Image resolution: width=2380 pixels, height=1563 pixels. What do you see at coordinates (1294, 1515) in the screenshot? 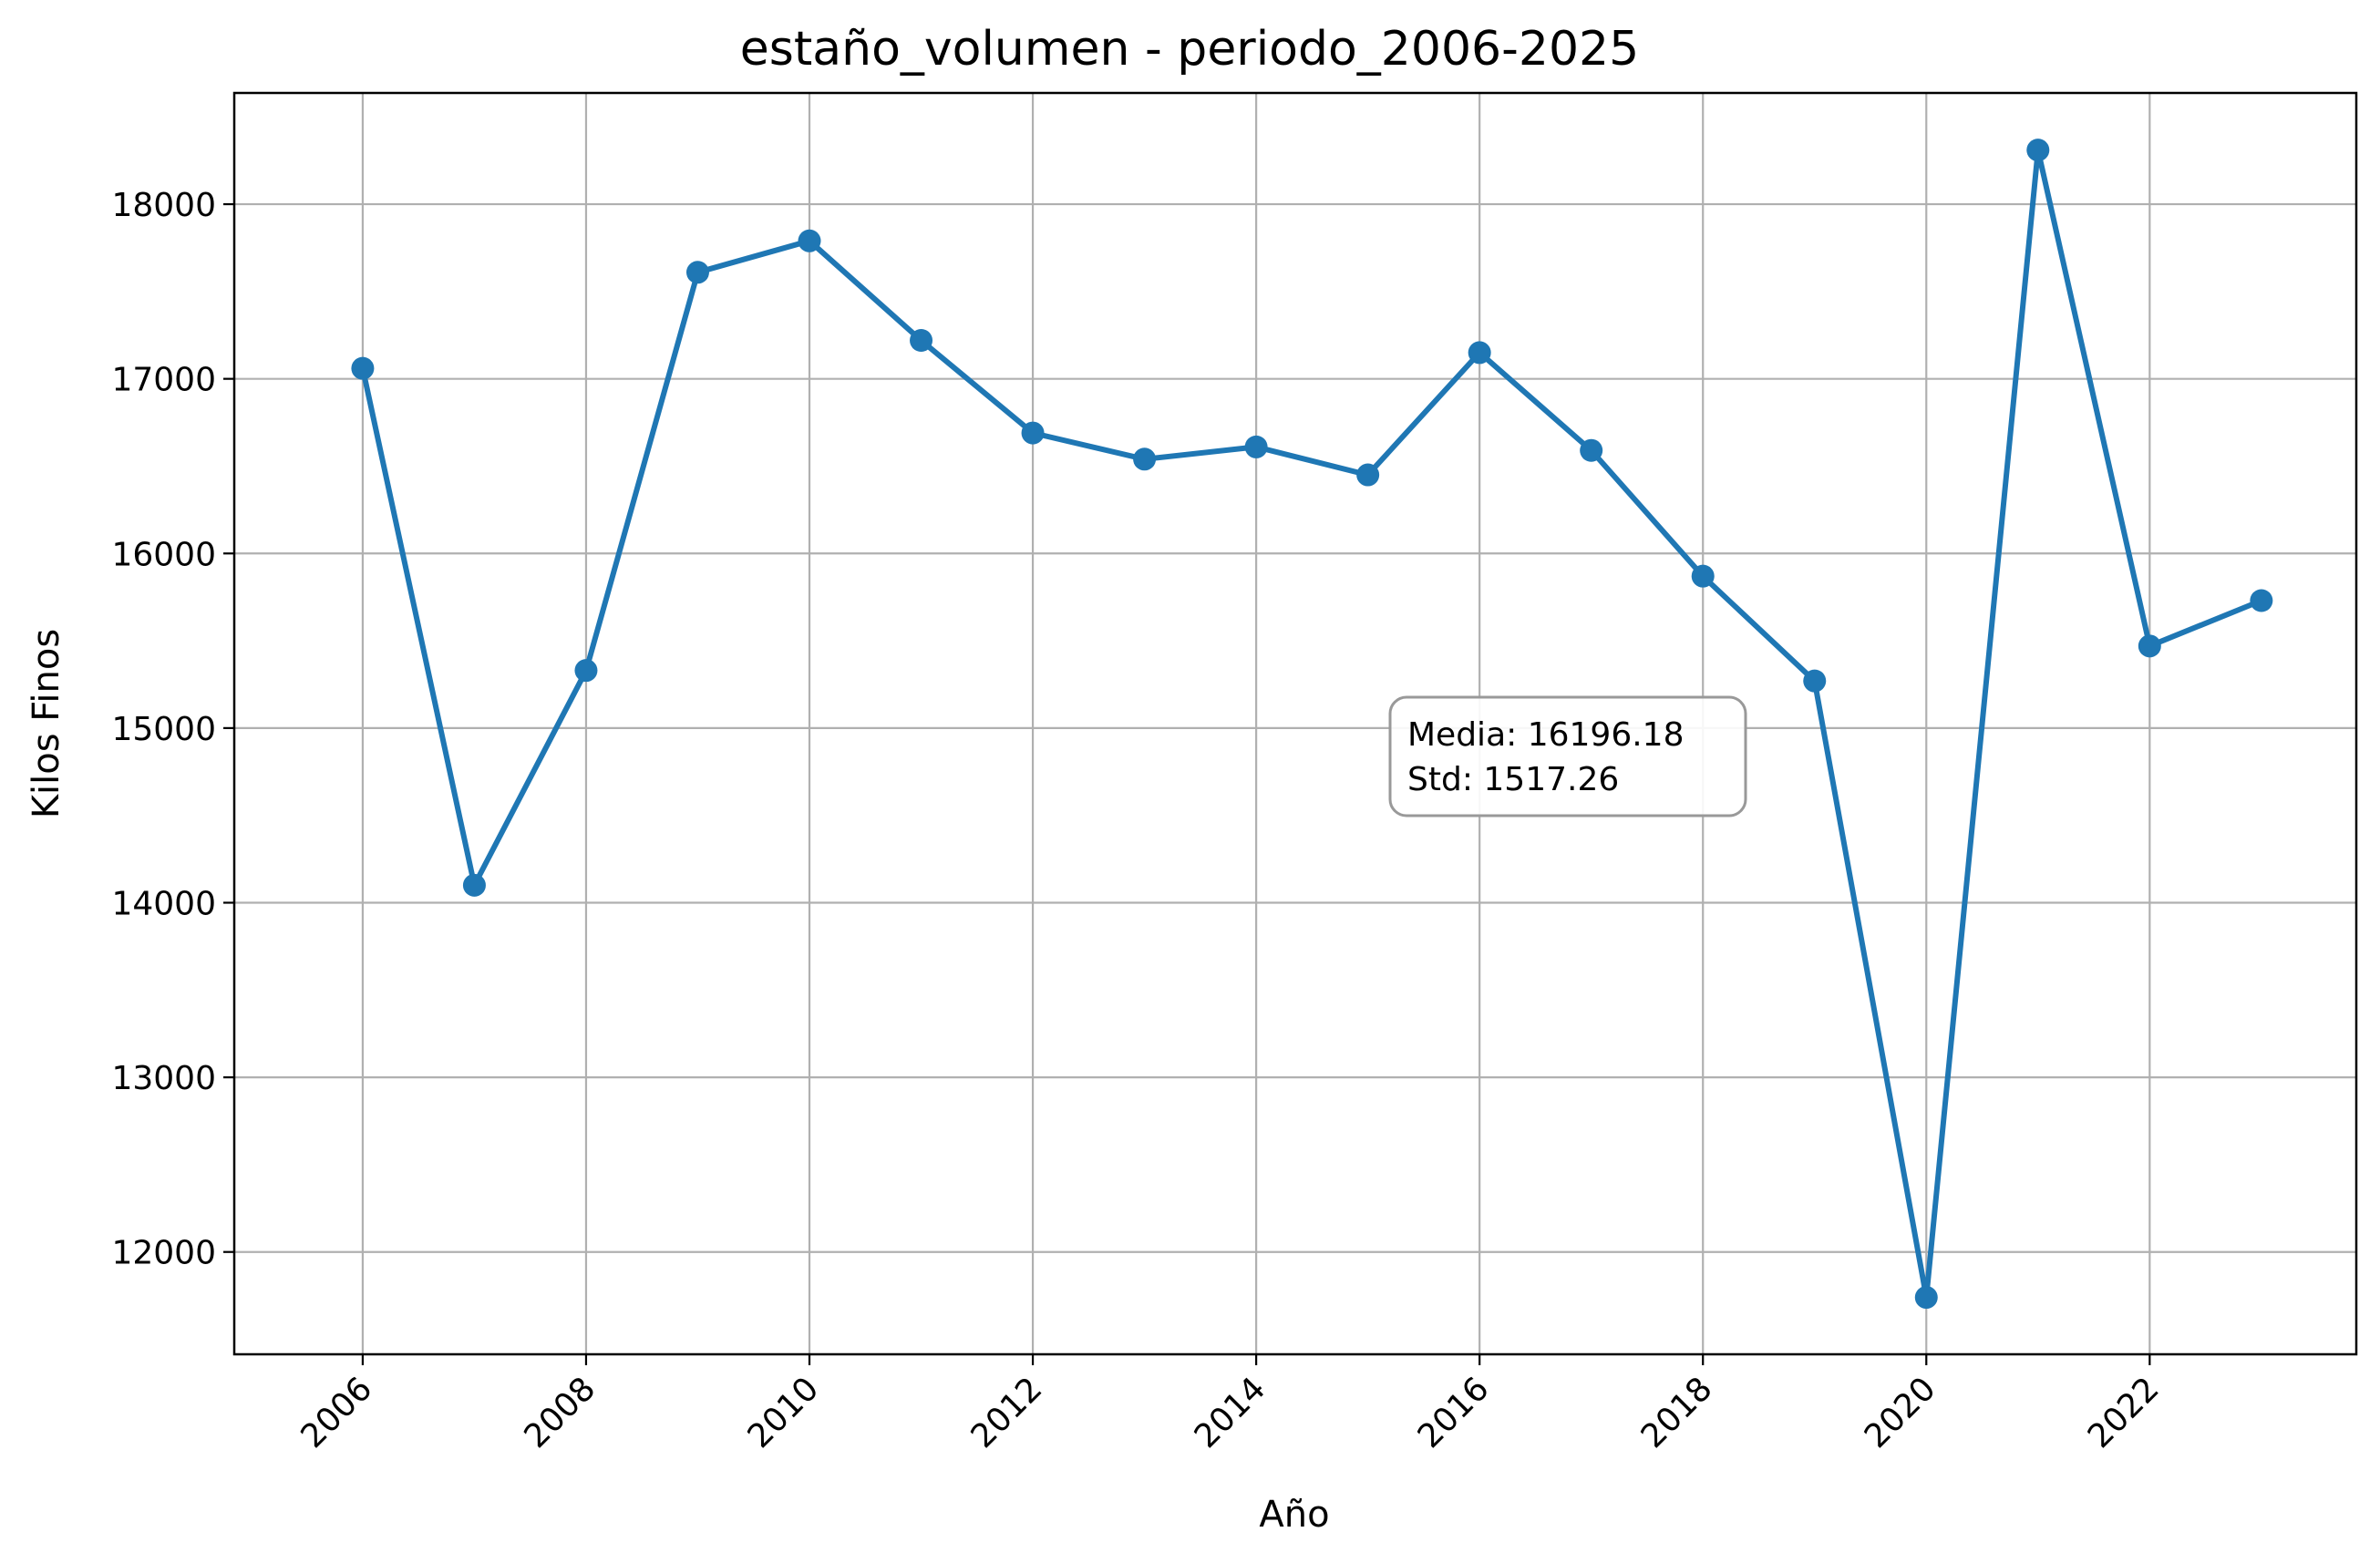
I see `x-axis-label: Año` at bounding box center [1294, 1515].